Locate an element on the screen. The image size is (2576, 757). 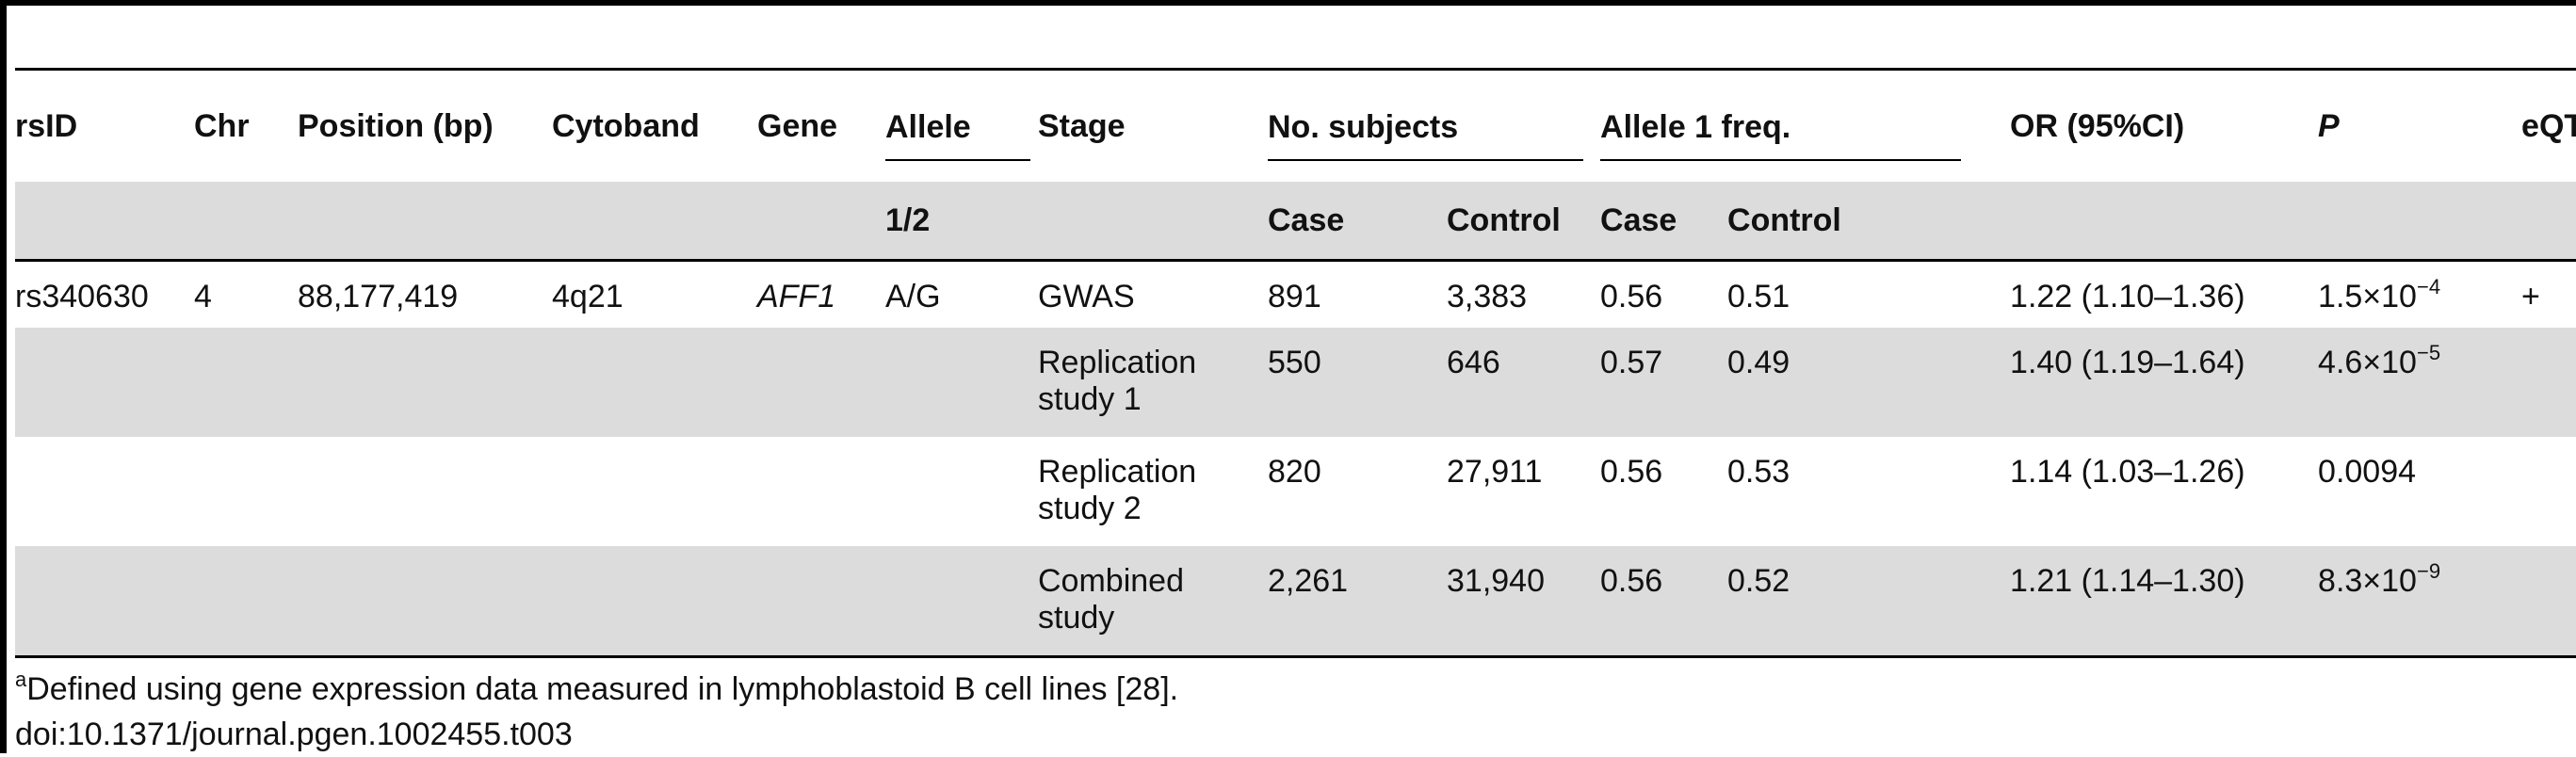
cell-eqtl: + is located at coordinates (2530, 296).